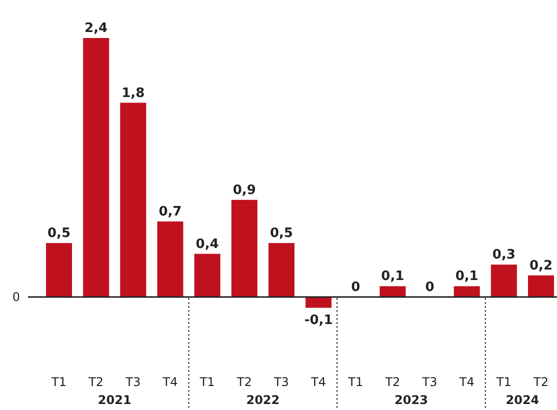 This screenshot has width=557, height=410. I want to click on text: 2022, so click(263, 400).